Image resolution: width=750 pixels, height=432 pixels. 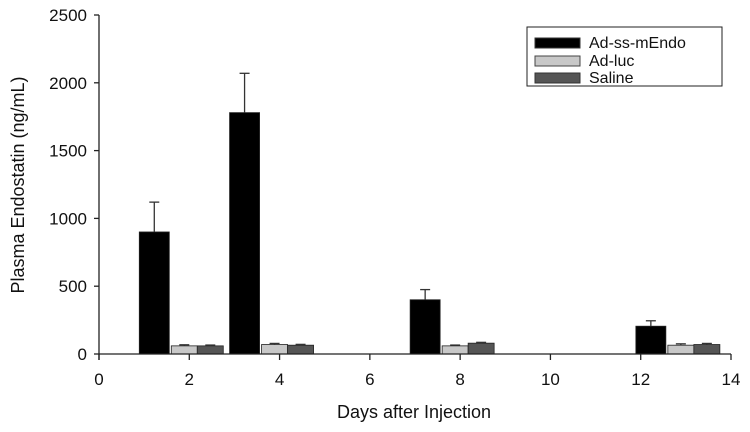 What do you see at coordinates (459, 379) in the screenshot?
I see `x-tick-label: 8` at bounding box center [459, 379].